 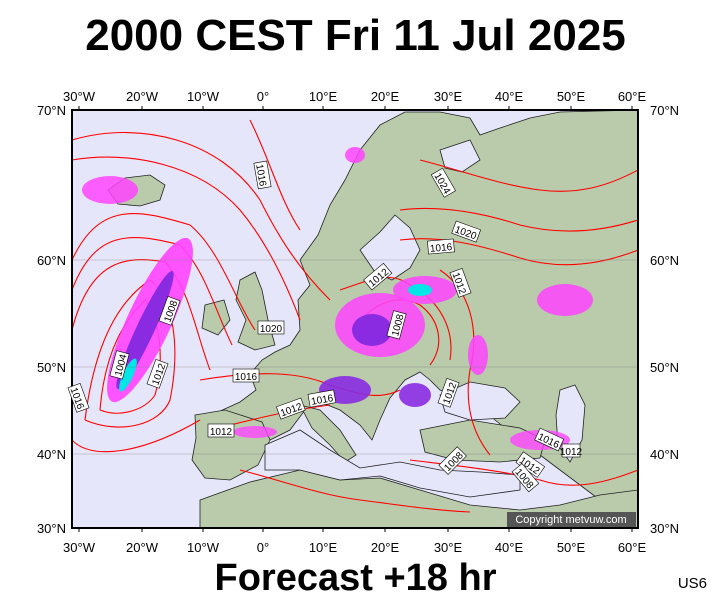 What do you see at coordinates (482, 441) in the screenshot?
I see `turkey-shape` at bounding box center [482, 441].